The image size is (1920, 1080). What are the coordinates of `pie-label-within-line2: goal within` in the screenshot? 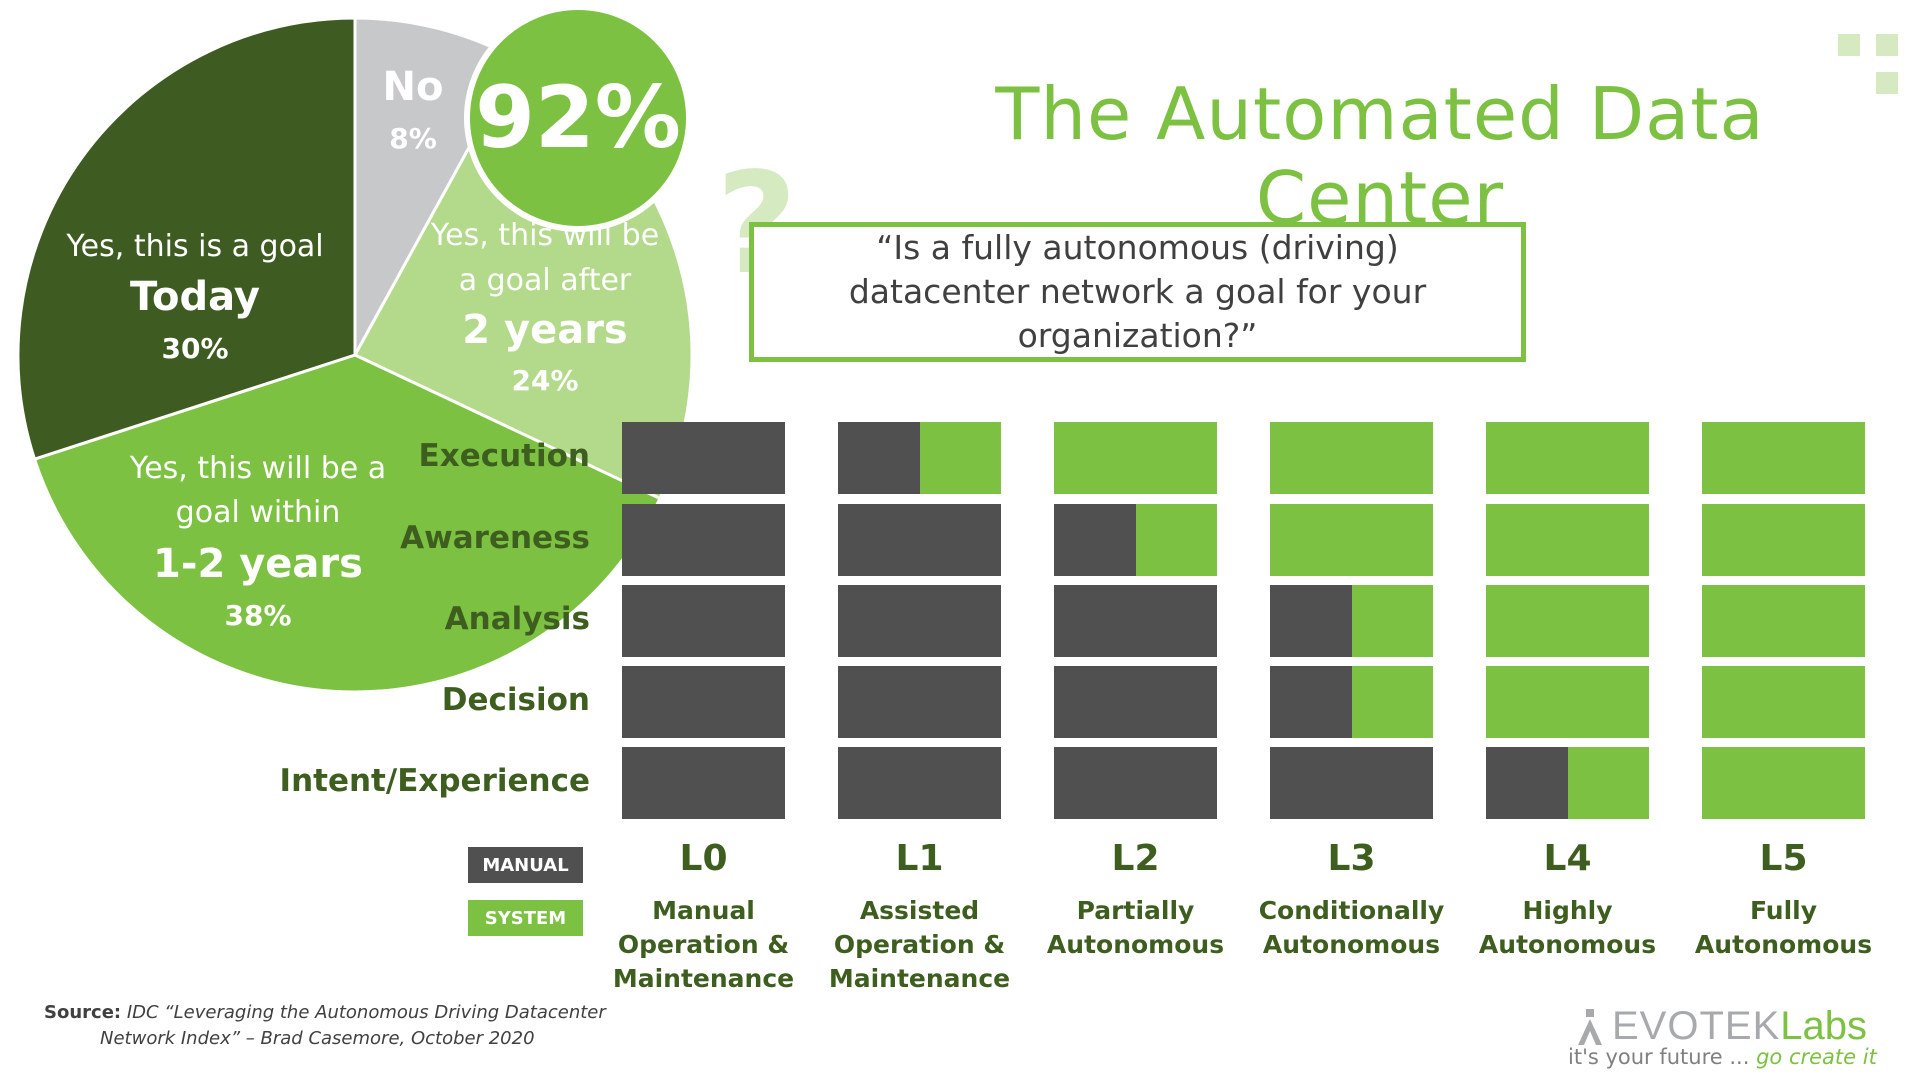 It's located at (258, 512).